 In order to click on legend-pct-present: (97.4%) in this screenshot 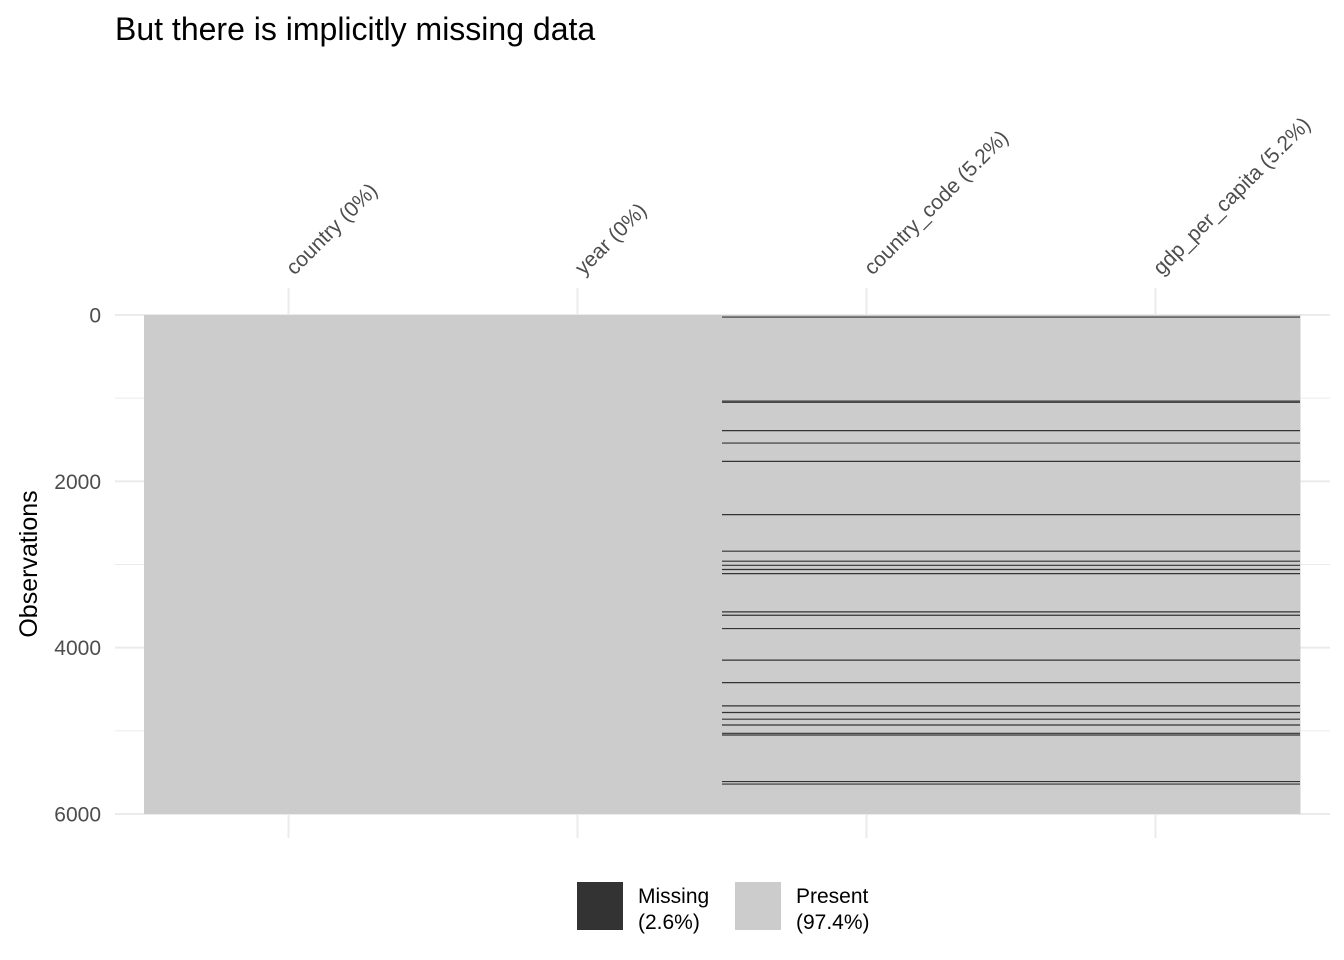, I will do `click(833, 922)`.